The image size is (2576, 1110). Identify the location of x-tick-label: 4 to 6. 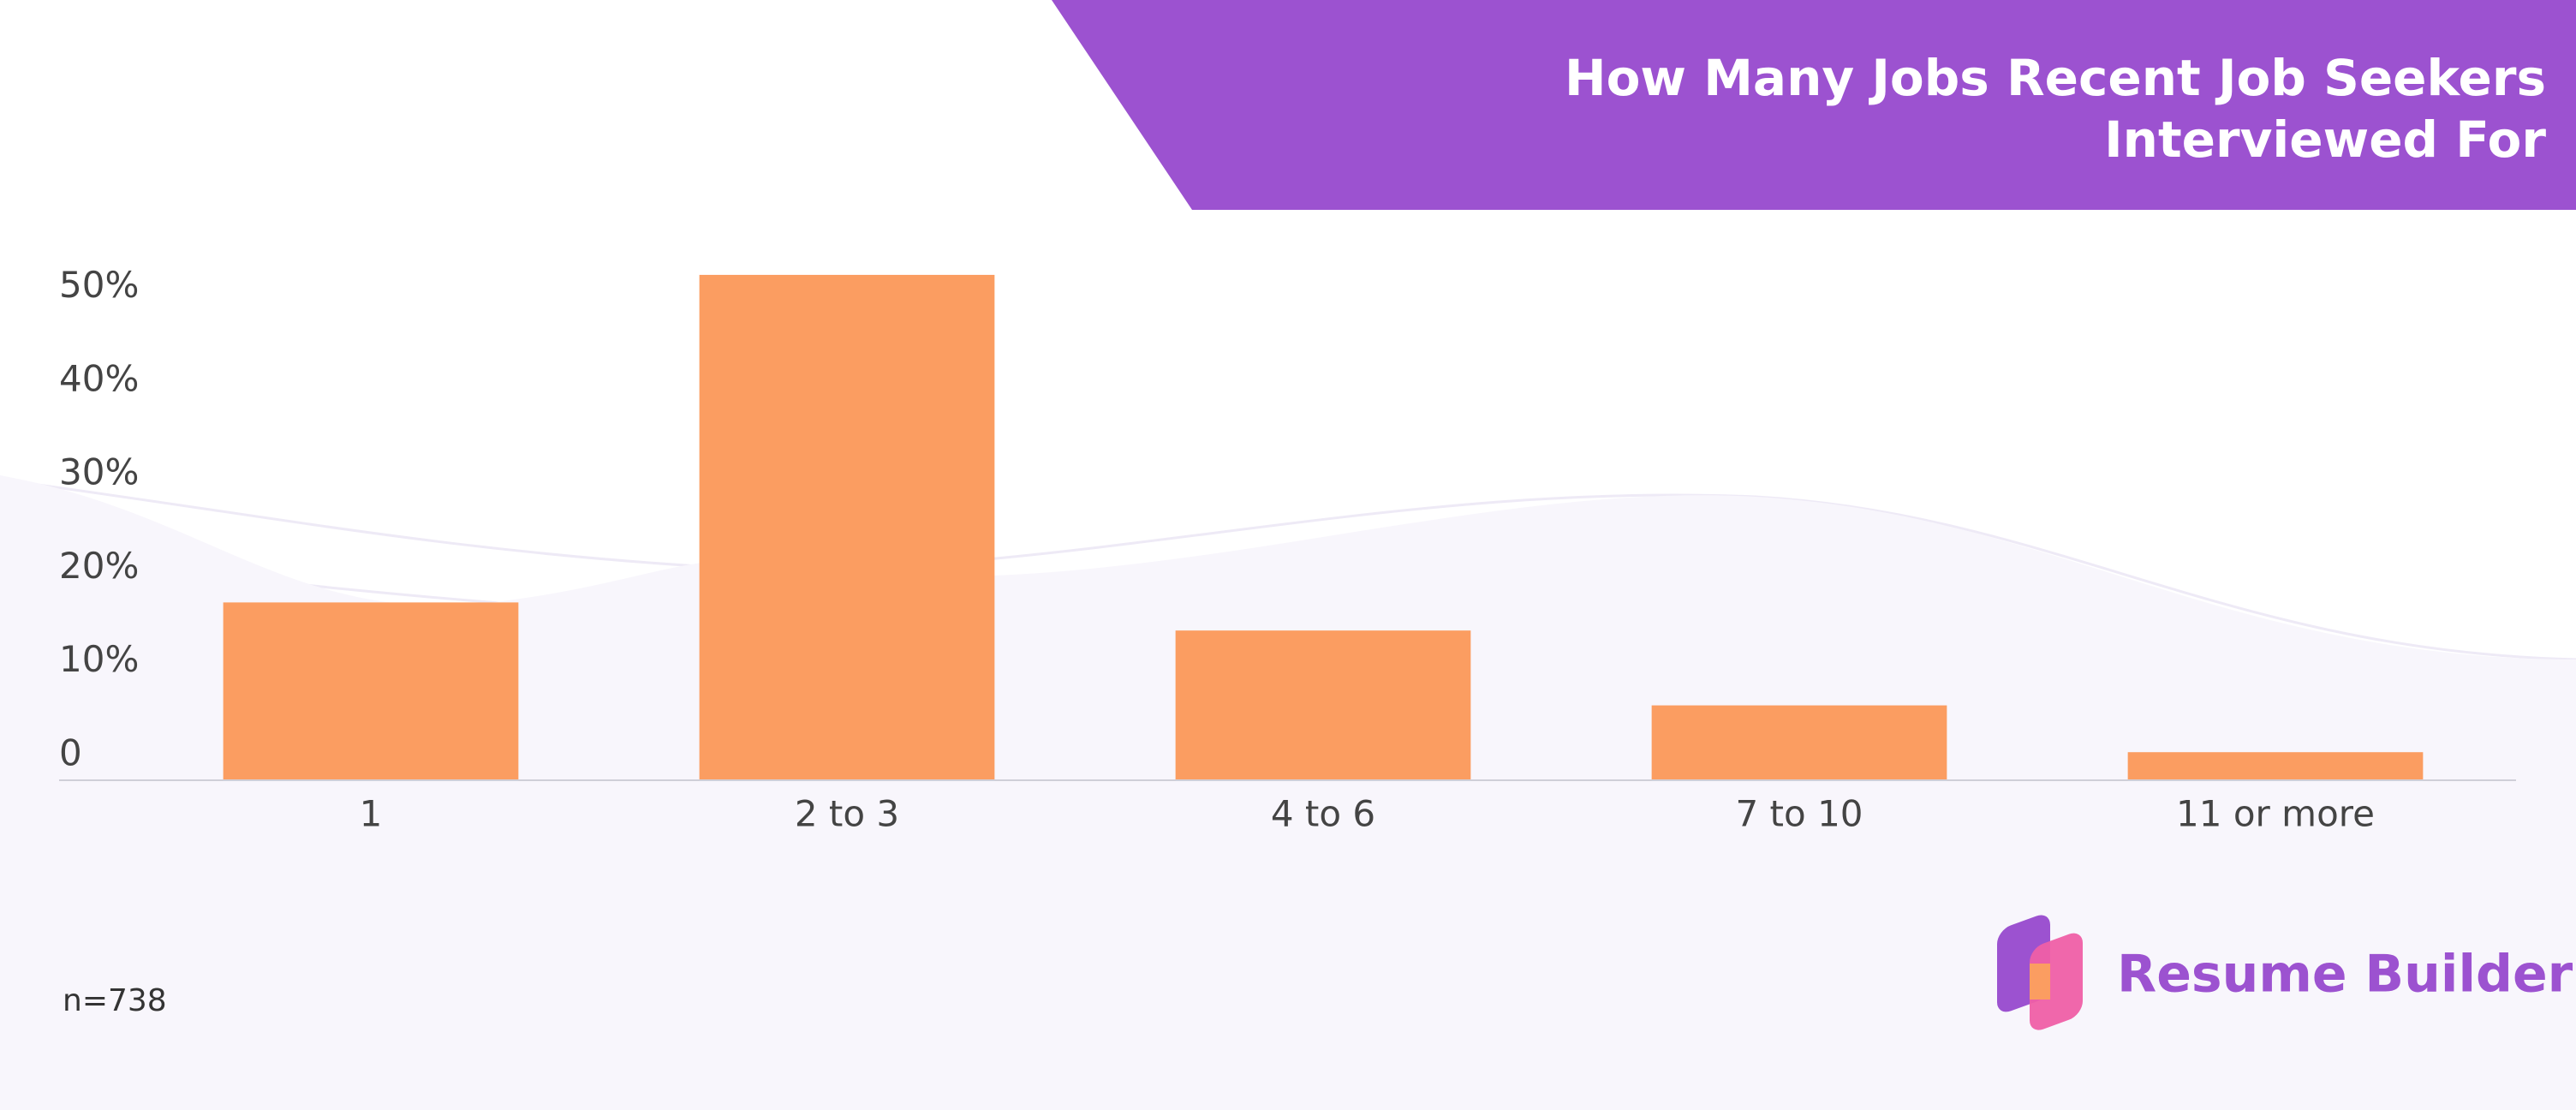
(1323, 814).